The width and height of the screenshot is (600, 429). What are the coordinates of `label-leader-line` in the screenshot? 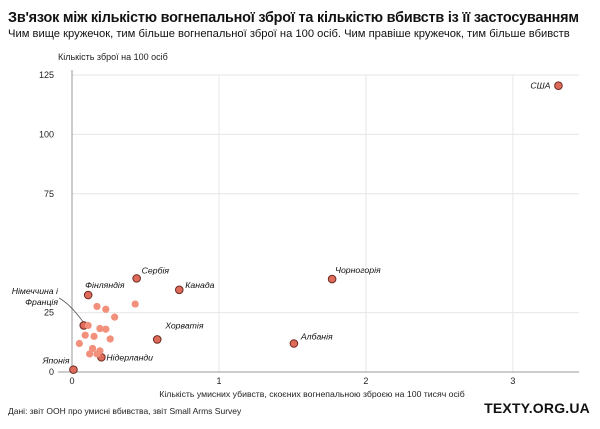 It's located at (71, 309).